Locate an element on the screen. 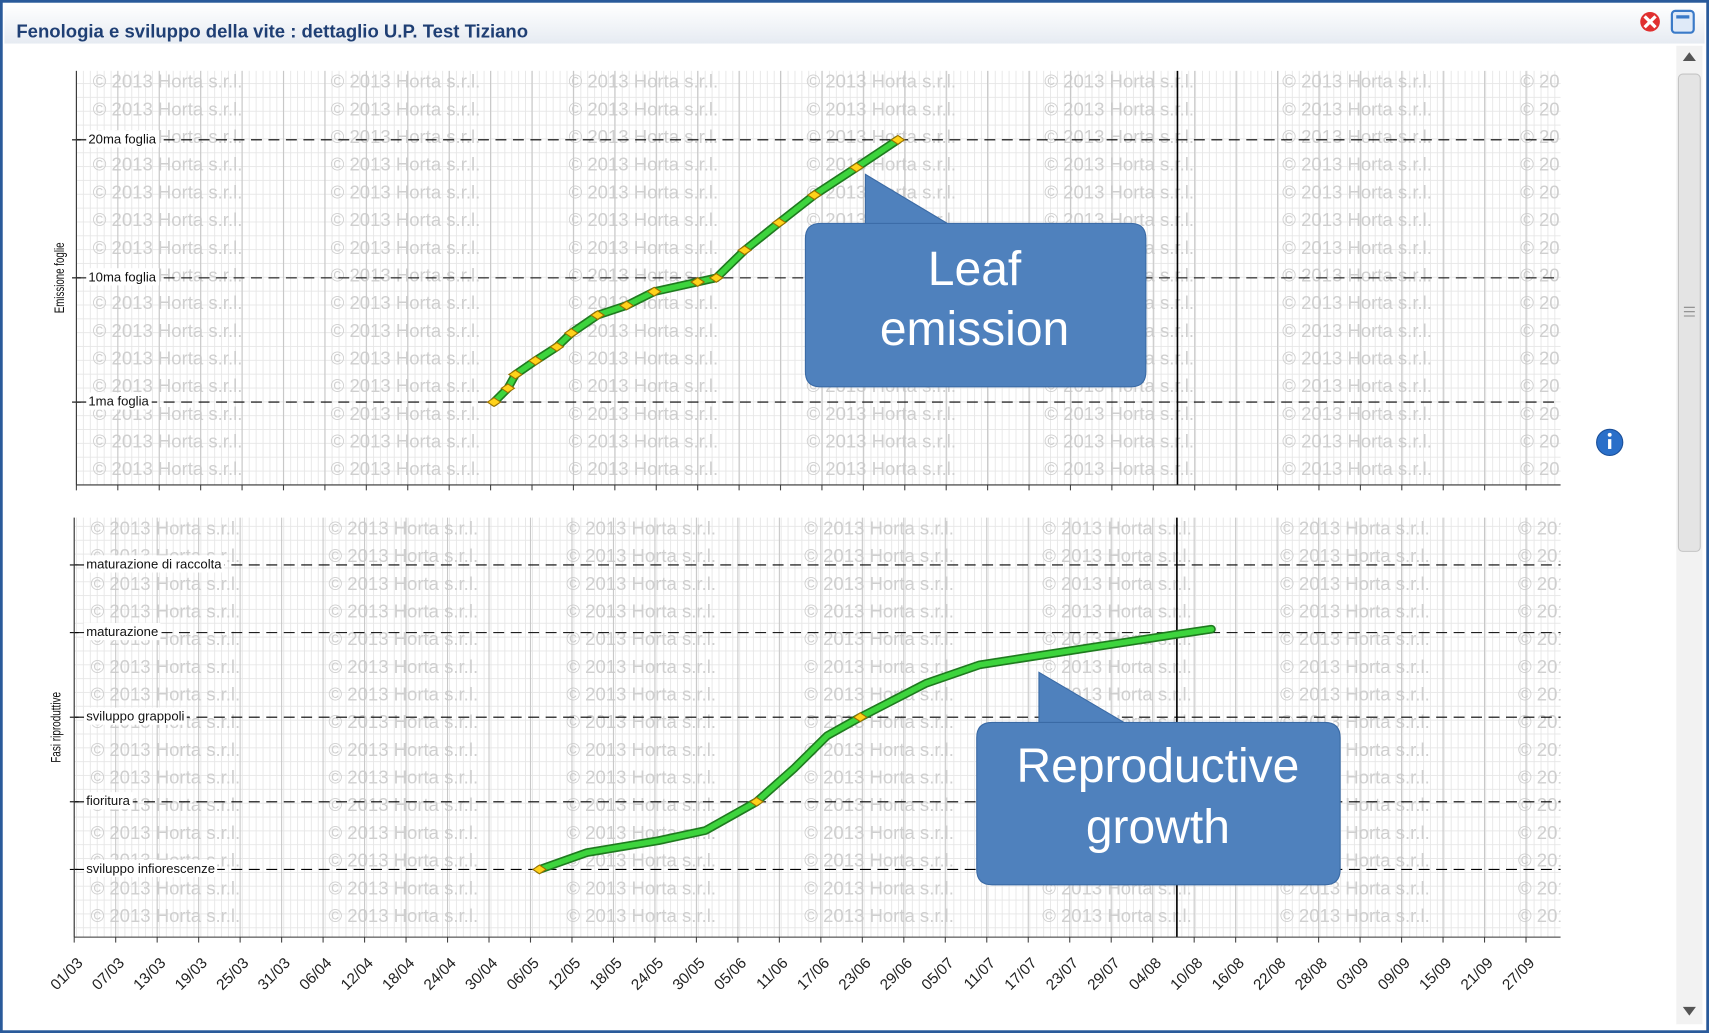 The height and width of the screenshot is (1033, 1709). y-axis-title: Fasi riproduttive is located at coordinates (56, 727).